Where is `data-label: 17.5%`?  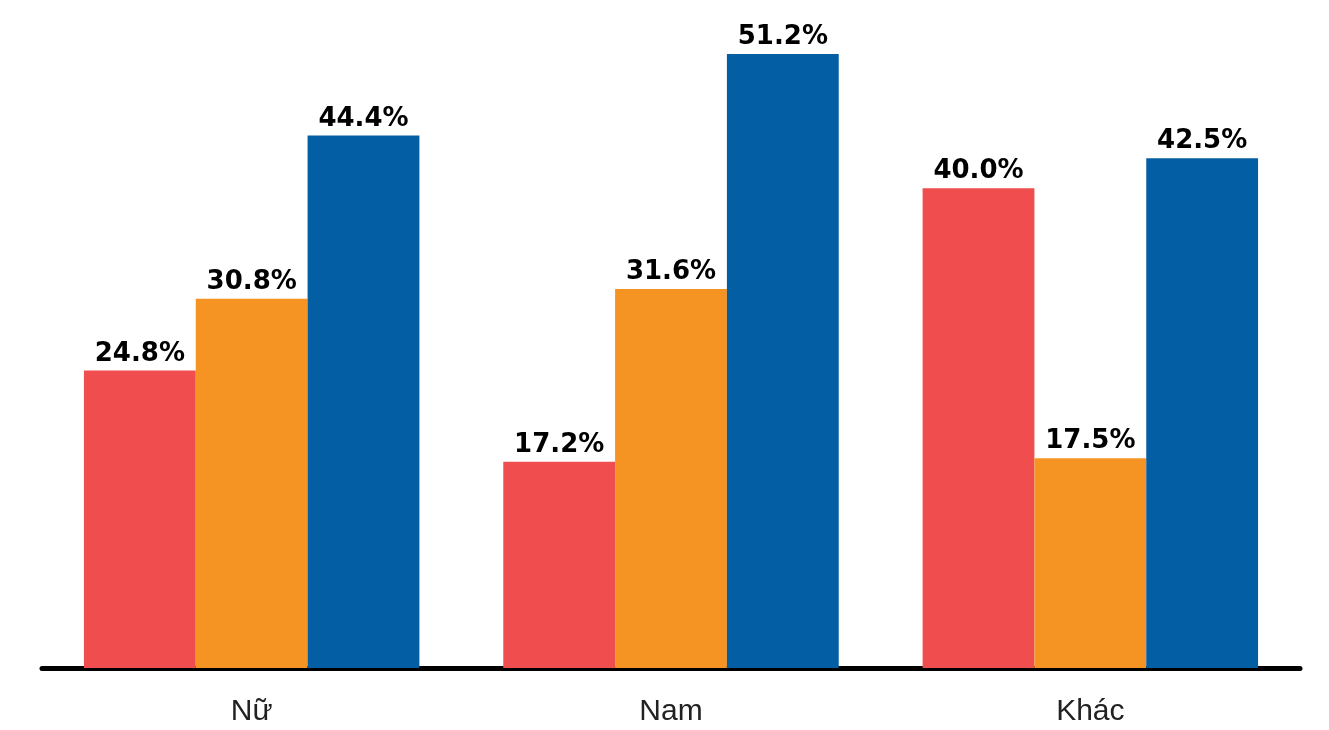
data-label: 17.5% is located at coordinates (1090, 439).